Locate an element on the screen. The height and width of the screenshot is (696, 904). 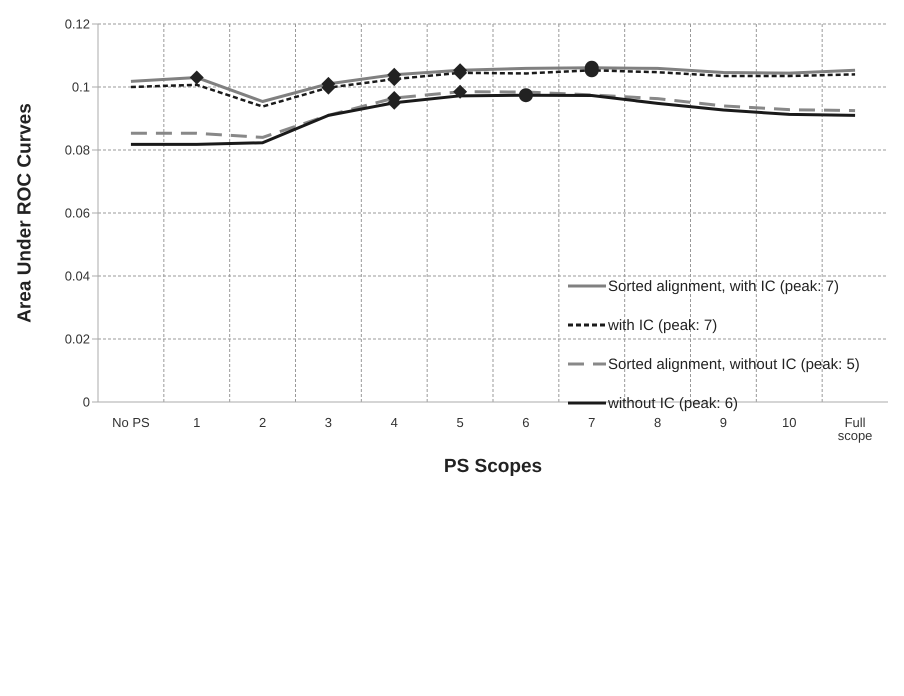
x-tick-label: 4 is located at coordinates (394, 422).